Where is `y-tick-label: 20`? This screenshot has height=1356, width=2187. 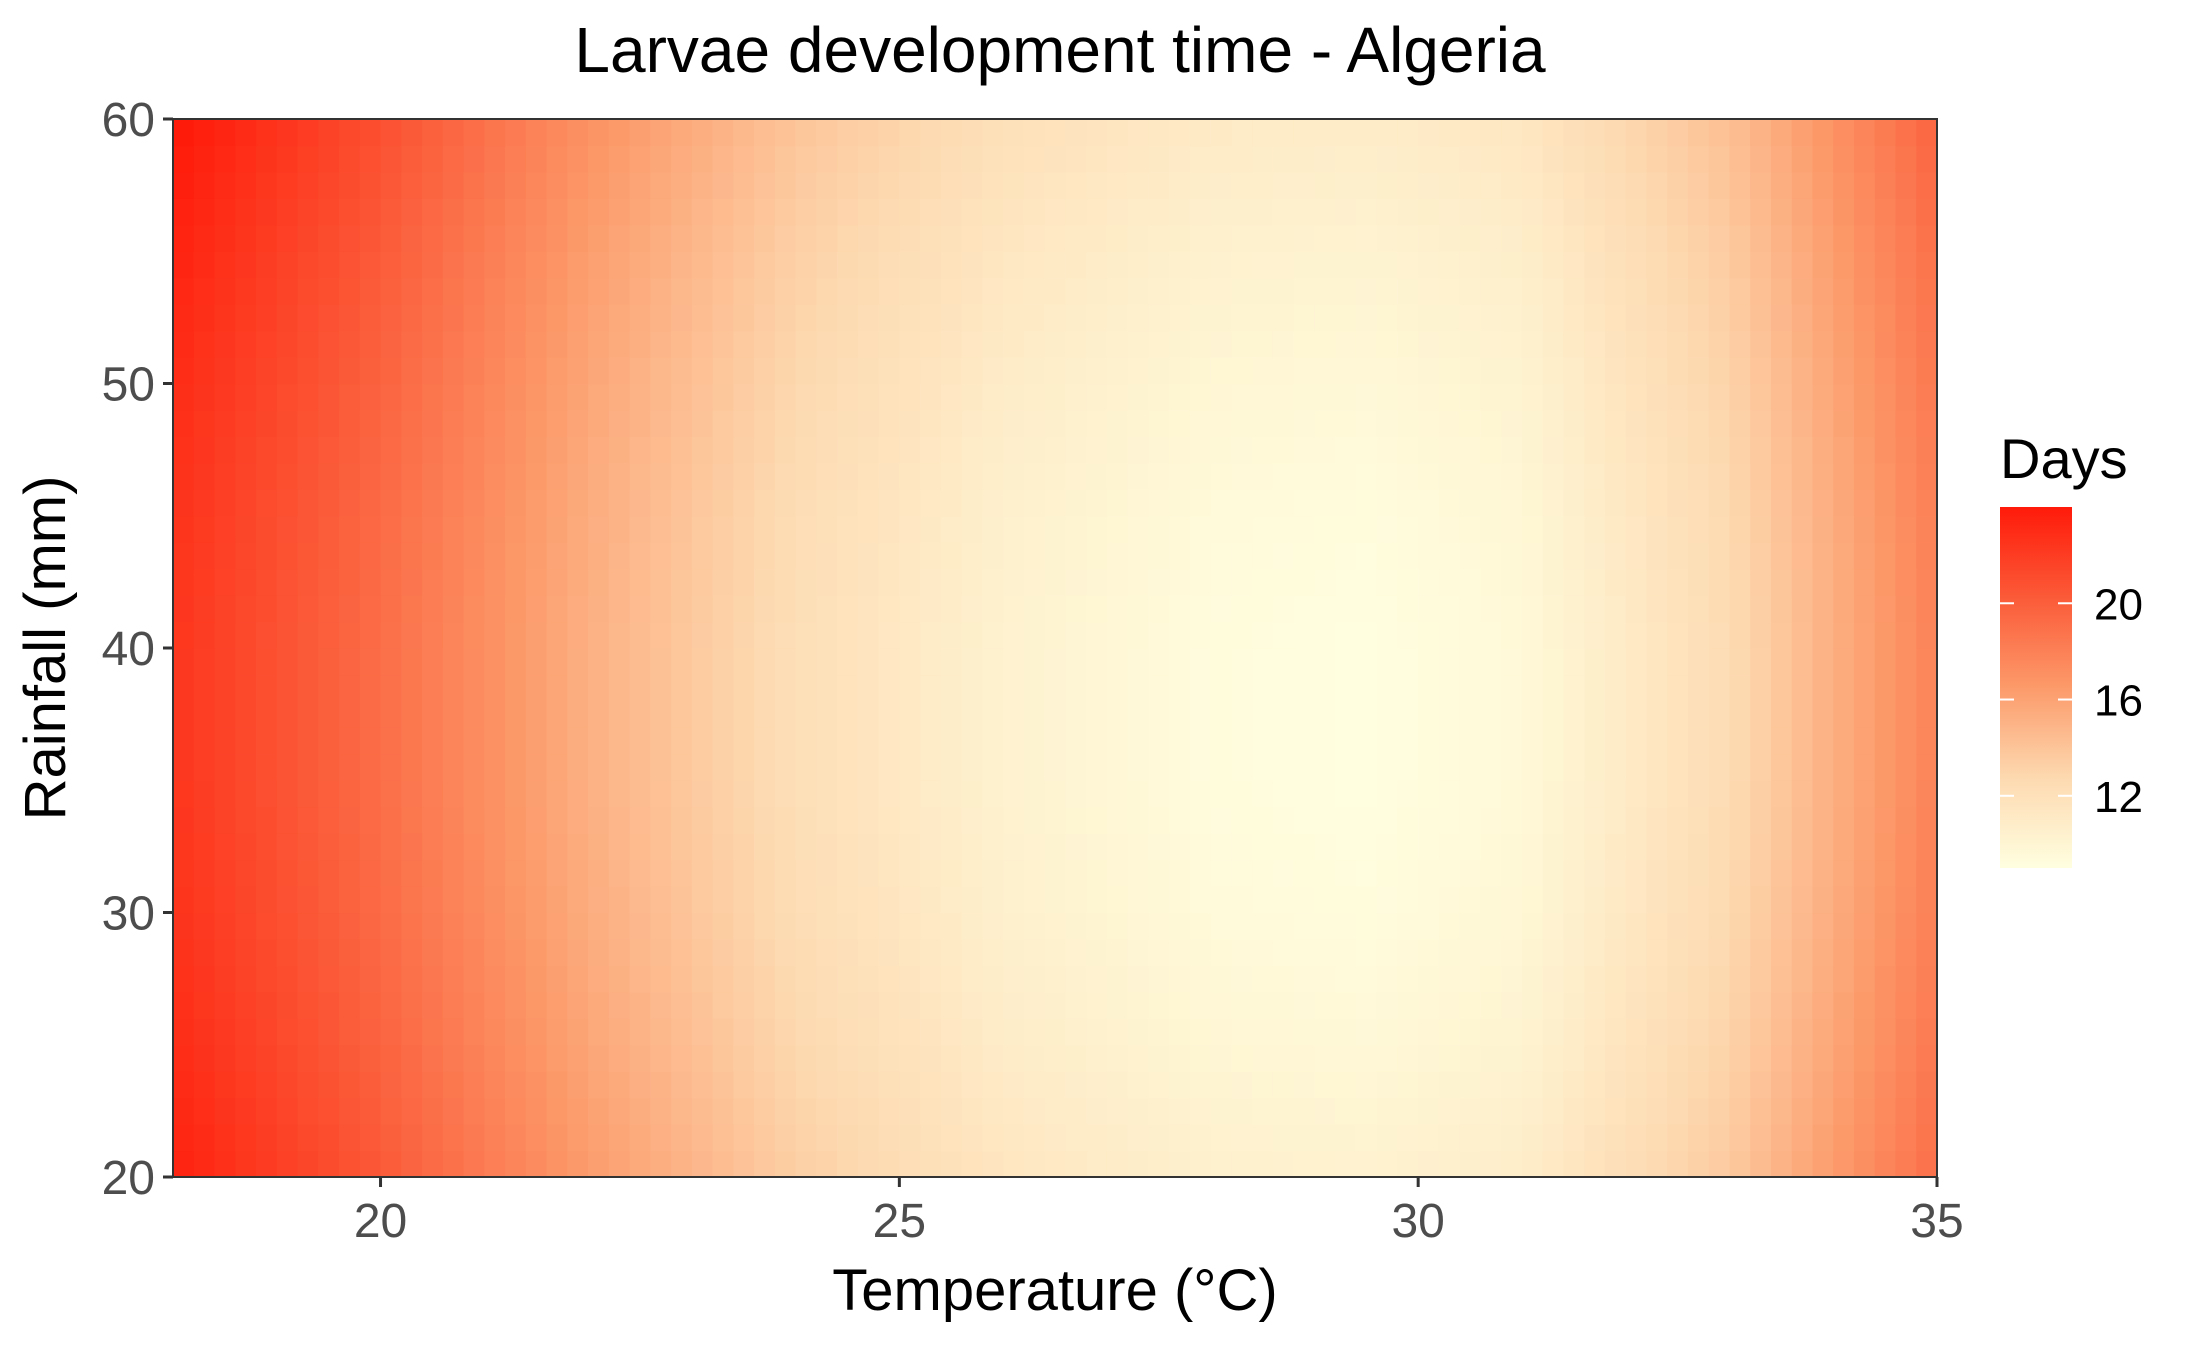 y-tick-label: 20 is located at coordinates (128, 1178).